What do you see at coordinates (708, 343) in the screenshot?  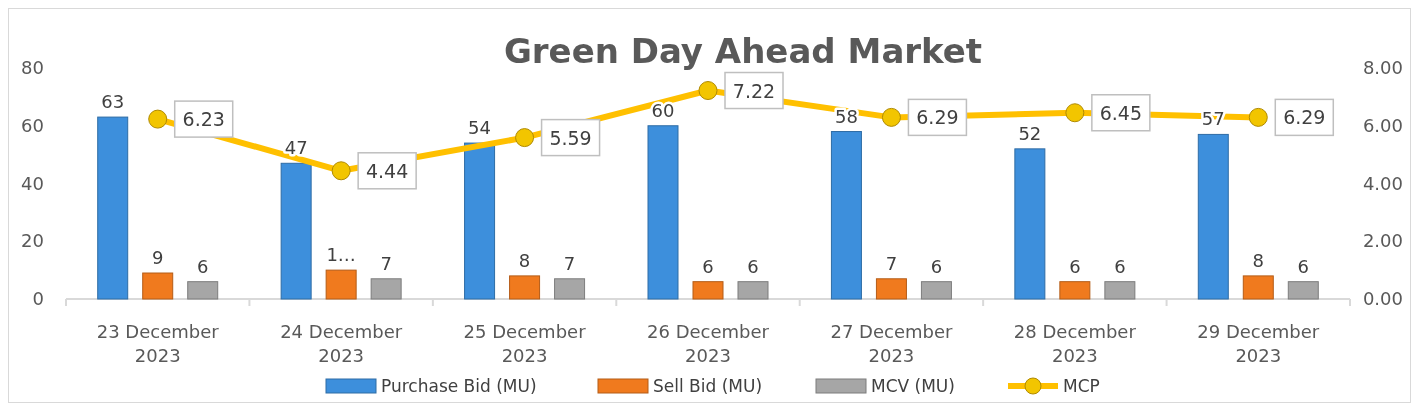 I see `x-tick-label: 26 December 2023` at bounding box center [708, 343].